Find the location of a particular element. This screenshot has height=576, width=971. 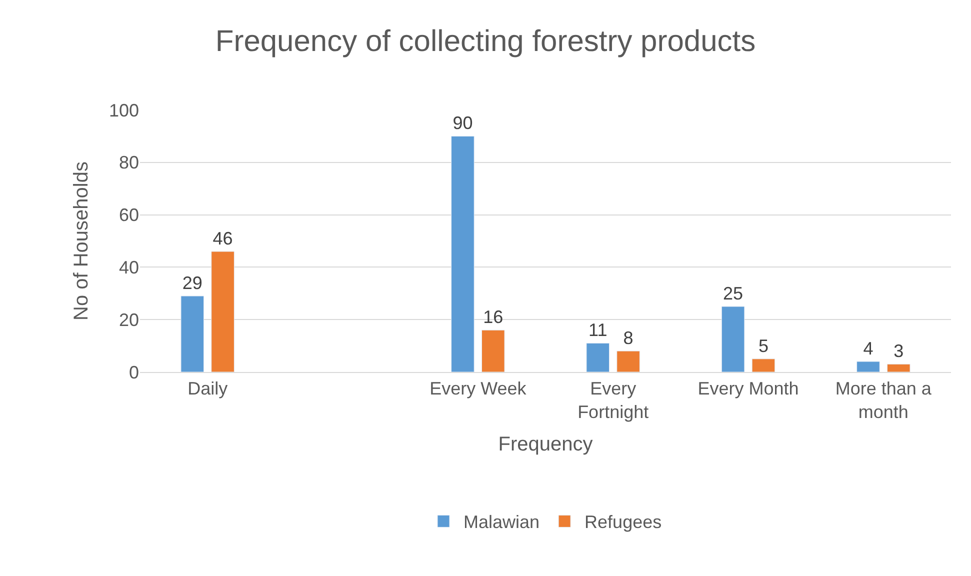

x-tick-label: Every Month is located at coordinates (748, 388).